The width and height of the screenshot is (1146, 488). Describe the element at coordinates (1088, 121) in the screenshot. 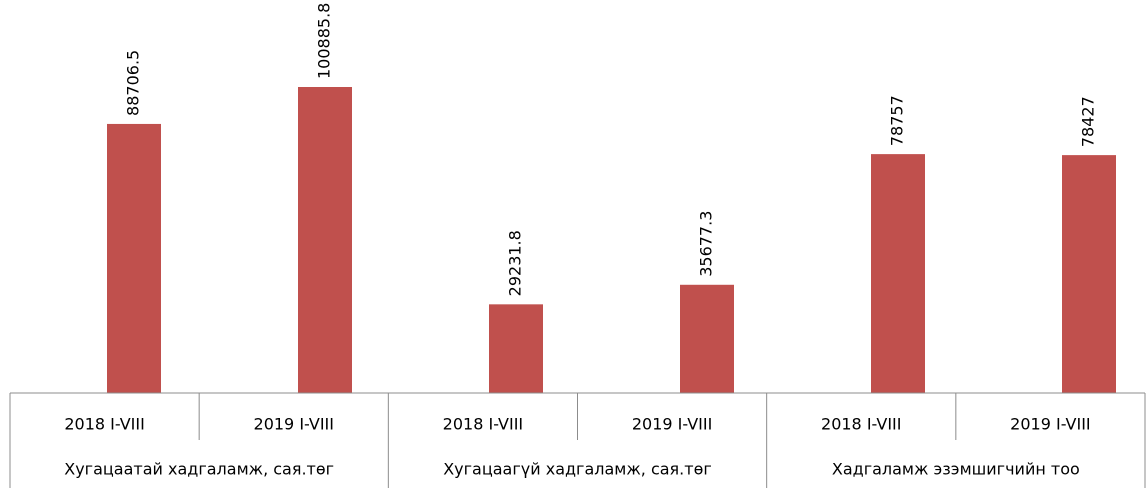

I see `data-label: 78427` at that location.